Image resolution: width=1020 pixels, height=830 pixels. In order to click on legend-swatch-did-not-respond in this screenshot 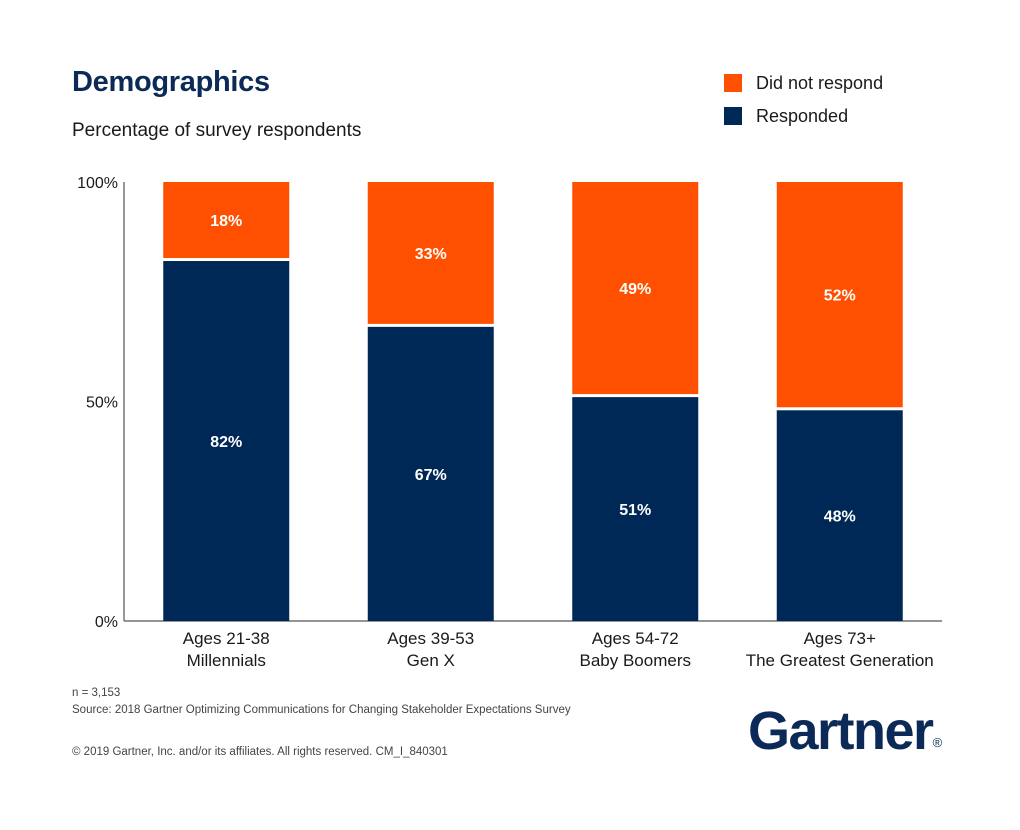, I will do `click(733, 83)`.